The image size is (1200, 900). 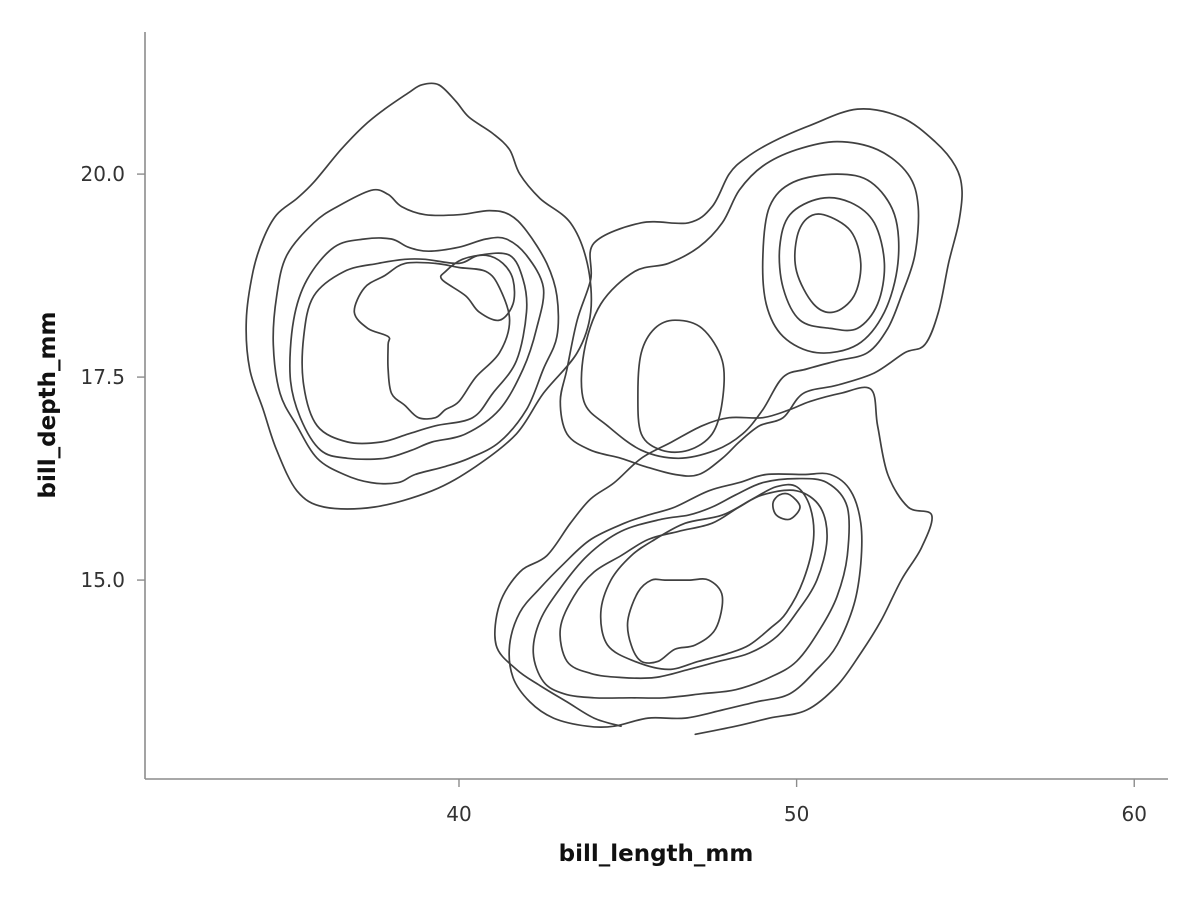 I want to click on contour-line-a-mid1, so click(x=416, y=336).